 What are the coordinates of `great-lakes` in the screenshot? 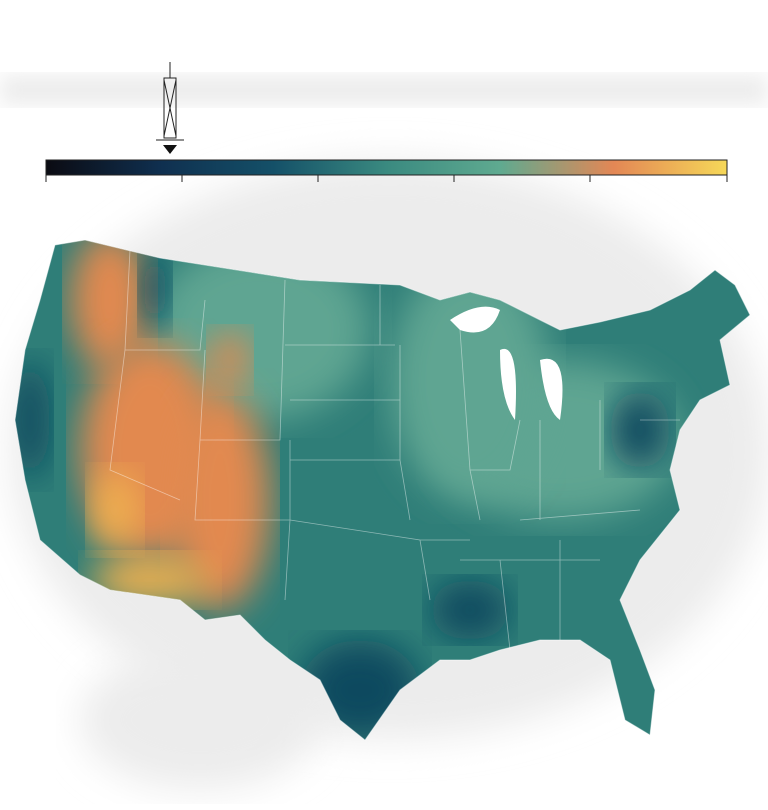 It's located at (506, 363).